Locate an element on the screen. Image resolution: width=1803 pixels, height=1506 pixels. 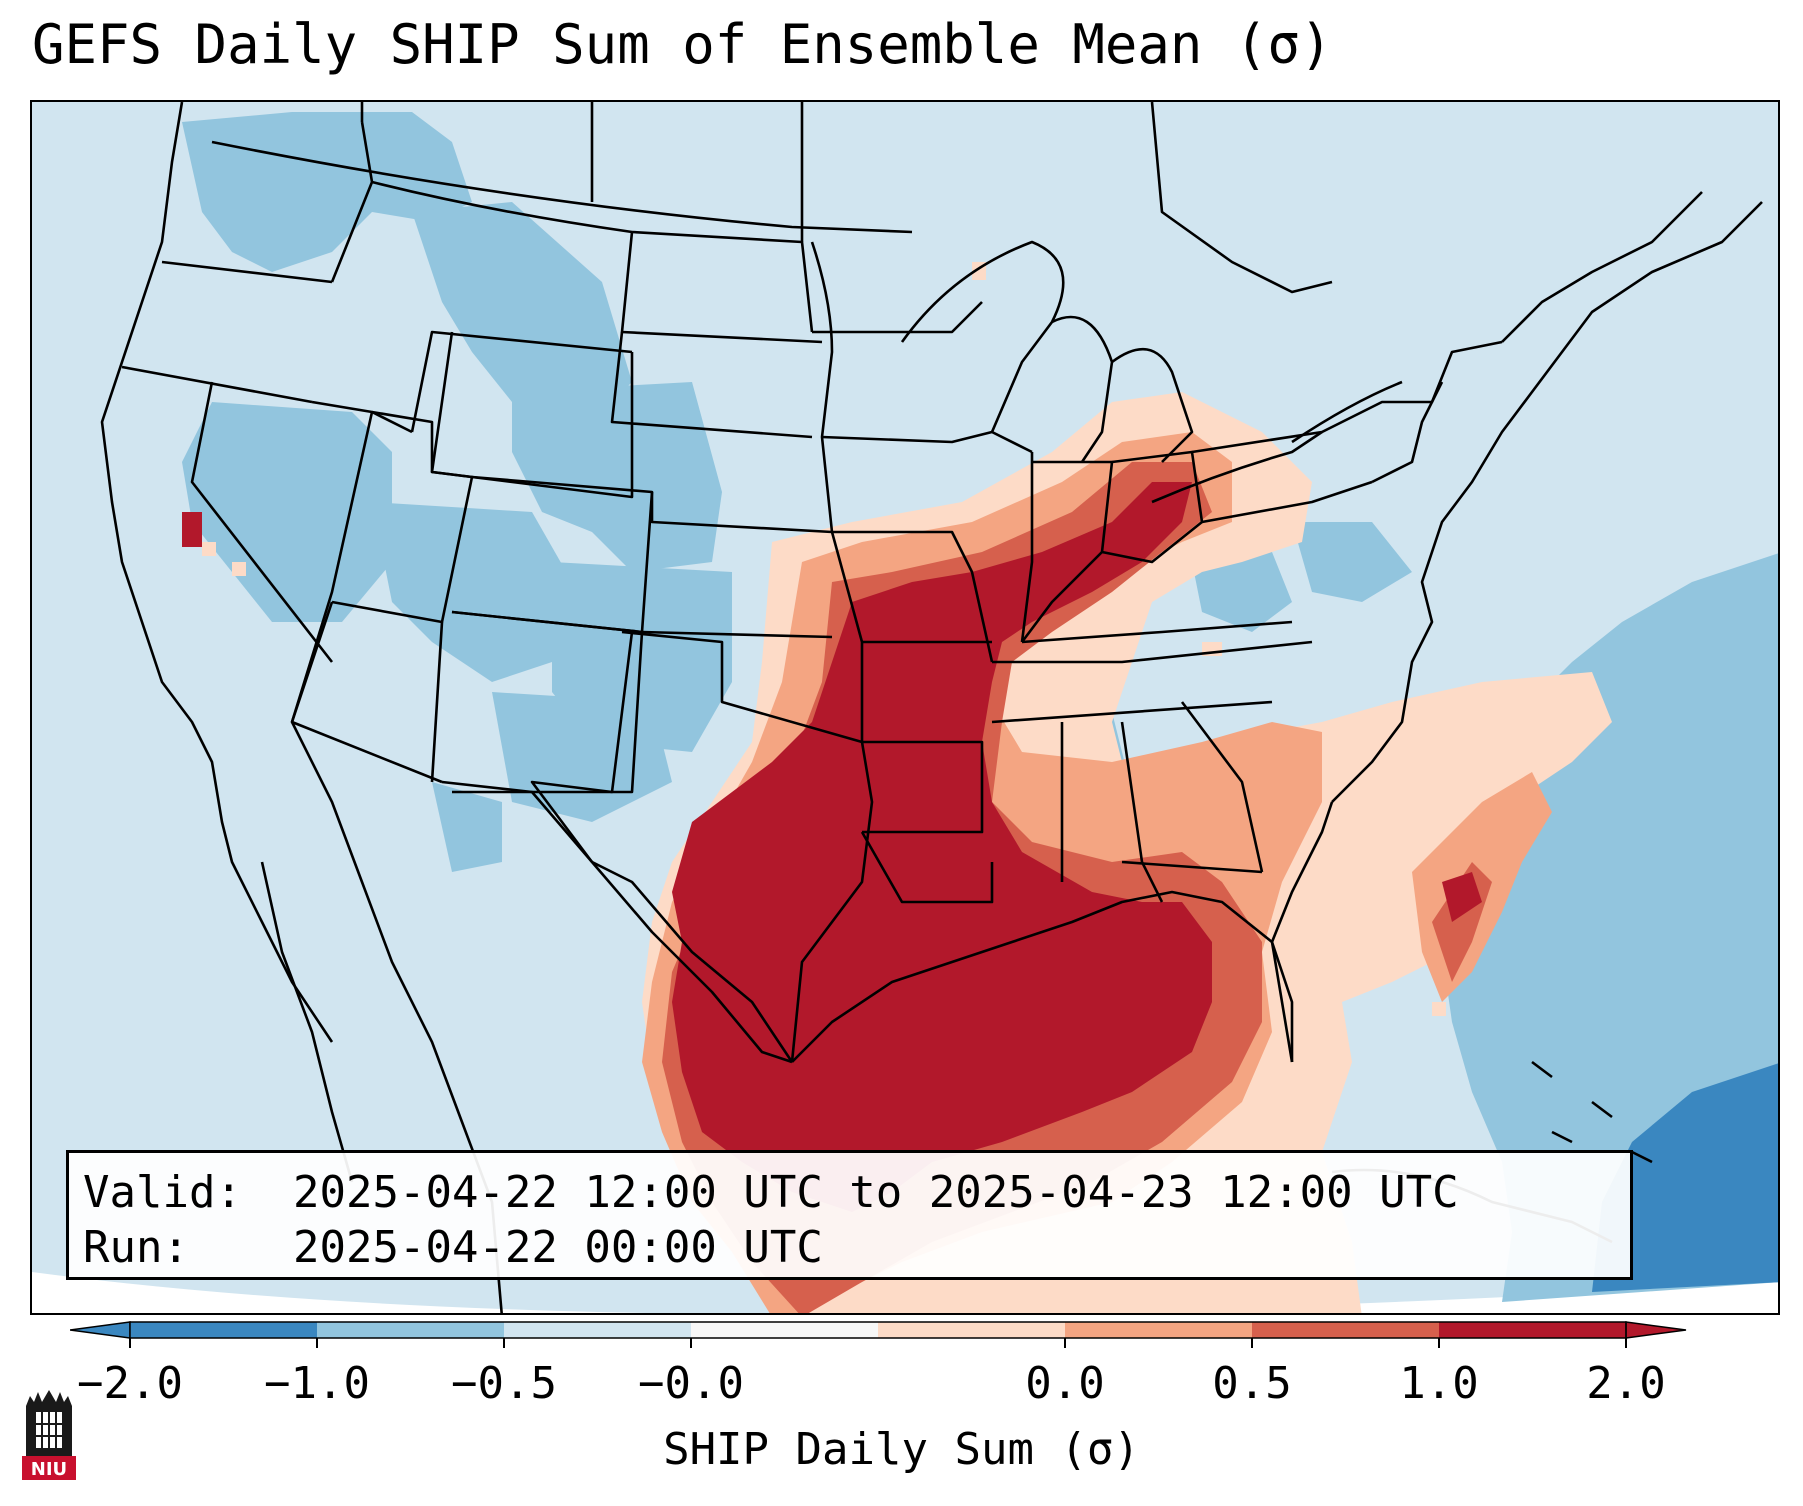
colorbar-tick-label: −1.0 is located at coordinates (317, 1383).